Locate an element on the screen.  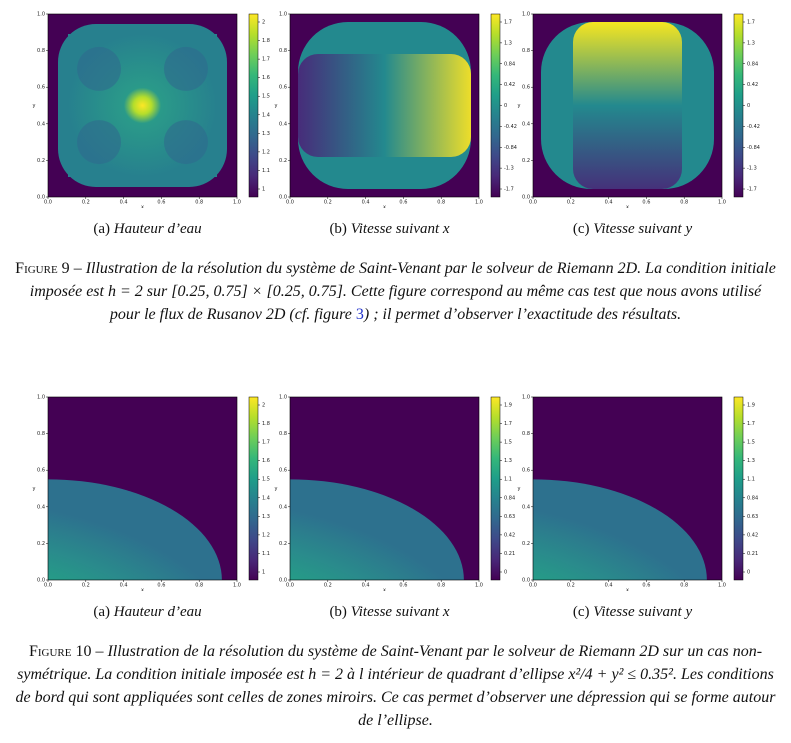
heatmap-band is located at coordinates (384, 105).